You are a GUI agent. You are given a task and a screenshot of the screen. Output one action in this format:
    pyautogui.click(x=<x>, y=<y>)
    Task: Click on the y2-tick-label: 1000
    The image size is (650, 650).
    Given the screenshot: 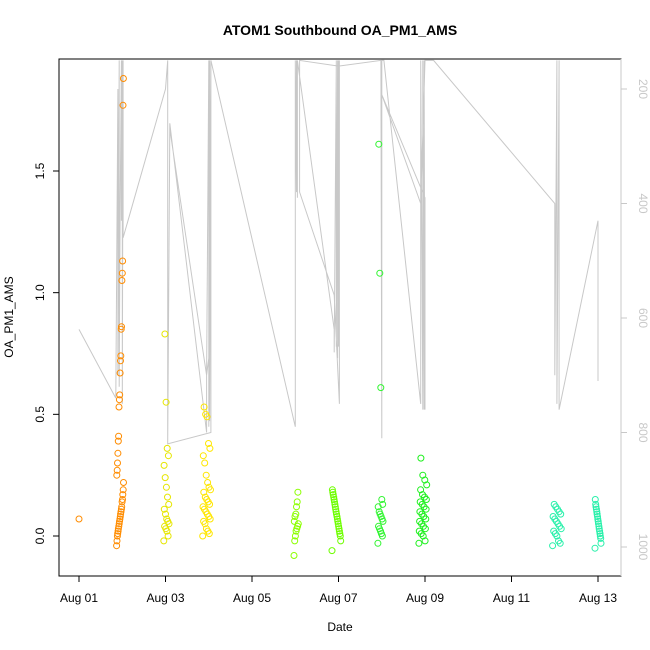 What is the action you would take?
    pyautogui.click(x=643, y=547)
    